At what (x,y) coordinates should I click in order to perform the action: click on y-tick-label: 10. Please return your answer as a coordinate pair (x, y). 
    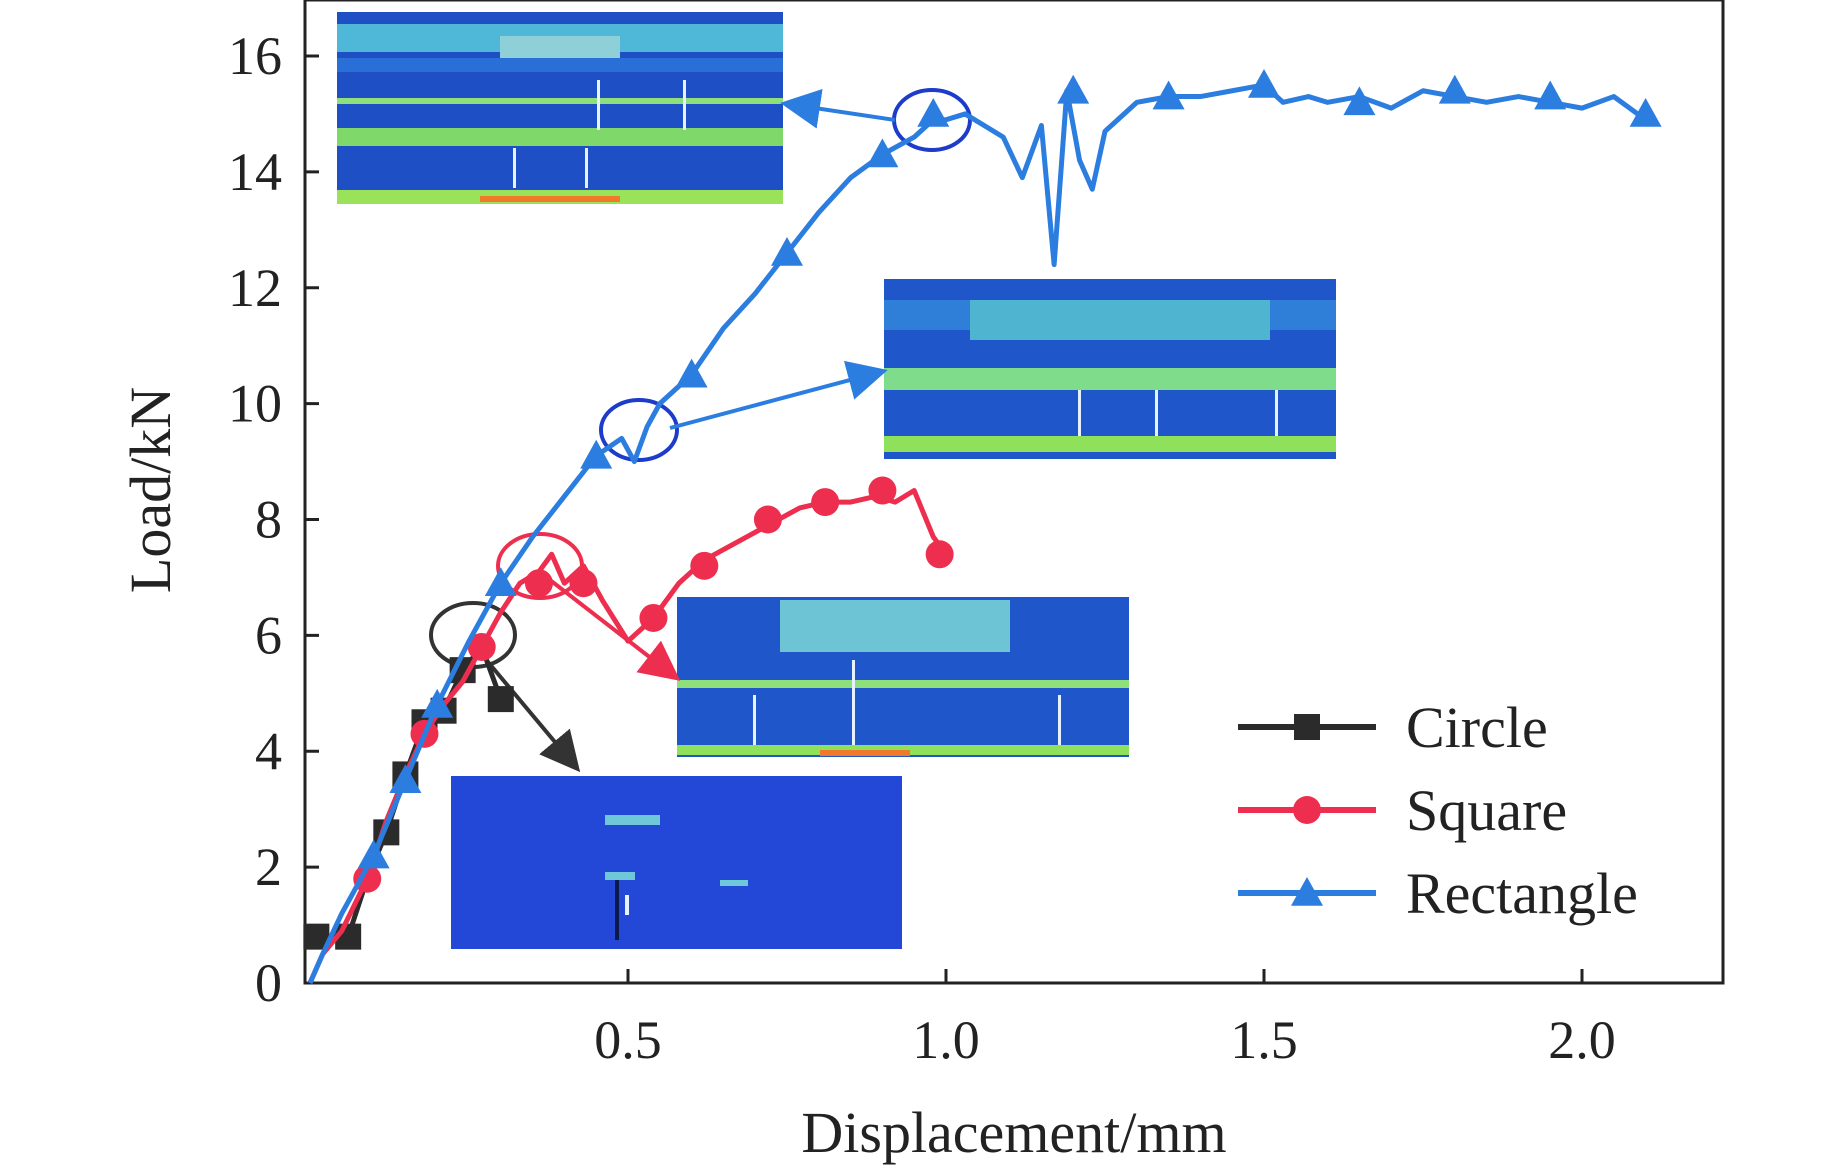
    Looking at the image, I should click on (255, 404).